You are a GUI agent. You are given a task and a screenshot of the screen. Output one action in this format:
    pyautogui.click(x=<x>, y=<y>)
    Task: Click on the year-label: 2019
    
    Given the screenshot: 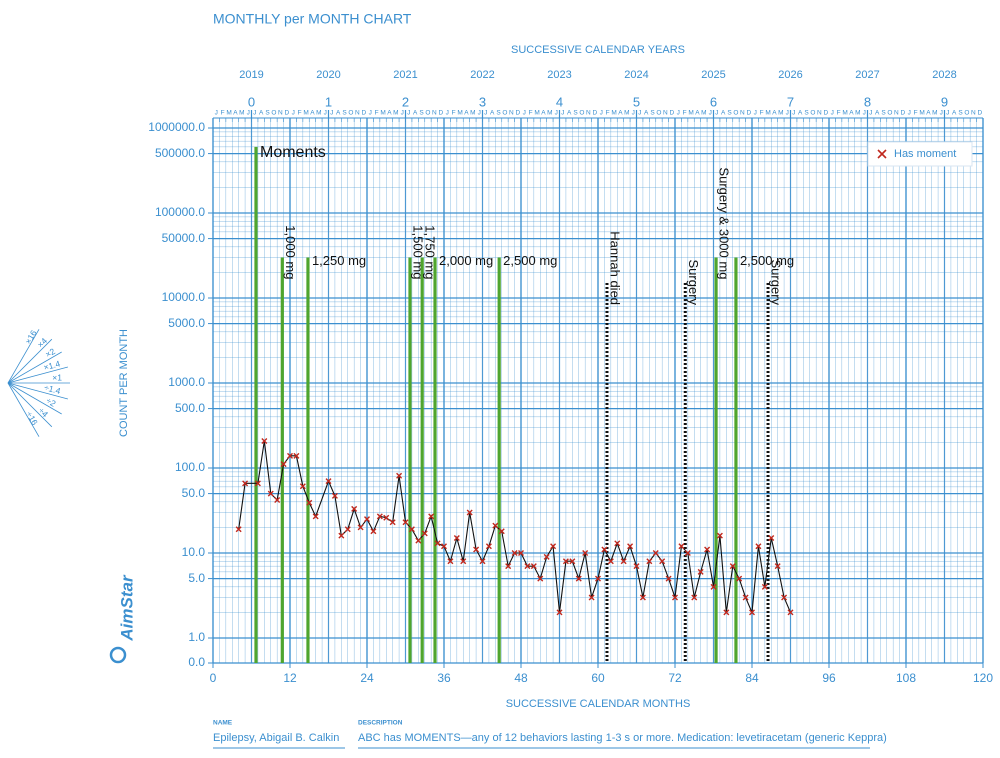 What is the action you would take?
    pyautogui.click(x=251, y=75)
    